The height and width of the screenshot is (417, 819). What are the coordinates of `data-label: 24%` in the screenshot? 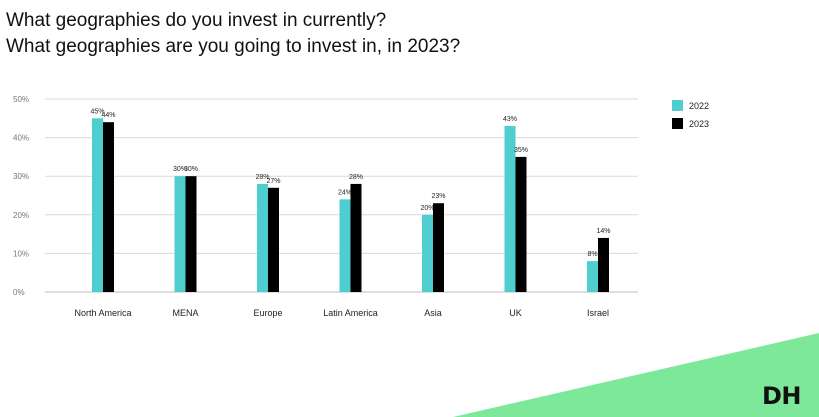 It's located at (345, 192).